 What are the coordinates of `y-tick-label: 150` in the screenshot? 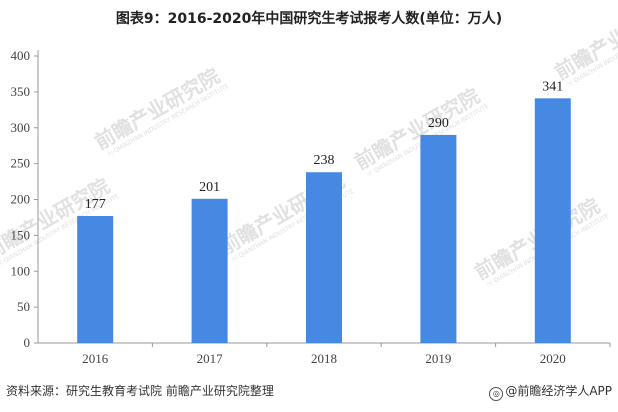 It's located at (21, 234).